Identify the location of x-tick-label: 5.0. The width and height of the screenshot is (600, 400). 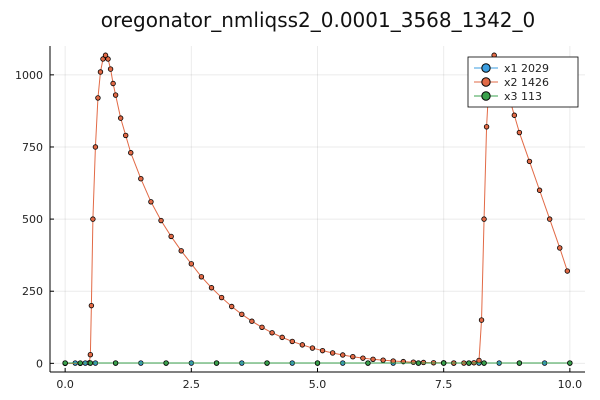
(318, 384).